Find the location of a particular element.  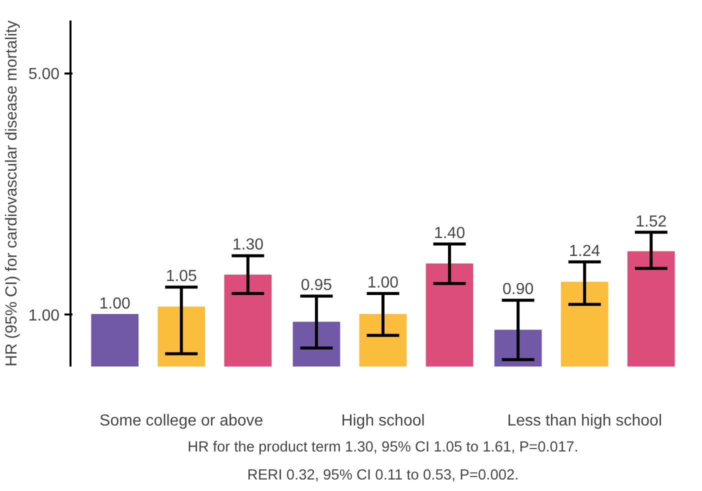

data-label: 1.24 is located at coordinates (584, 251).